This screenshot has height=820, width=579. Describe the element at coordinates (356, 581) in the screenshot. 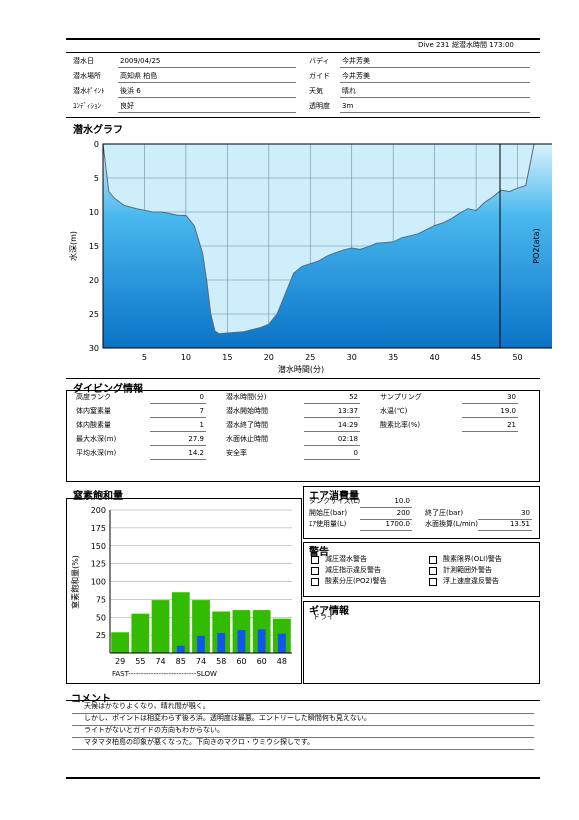

I see `warning-label: 酸素分圧(PO2)警告` at that location.